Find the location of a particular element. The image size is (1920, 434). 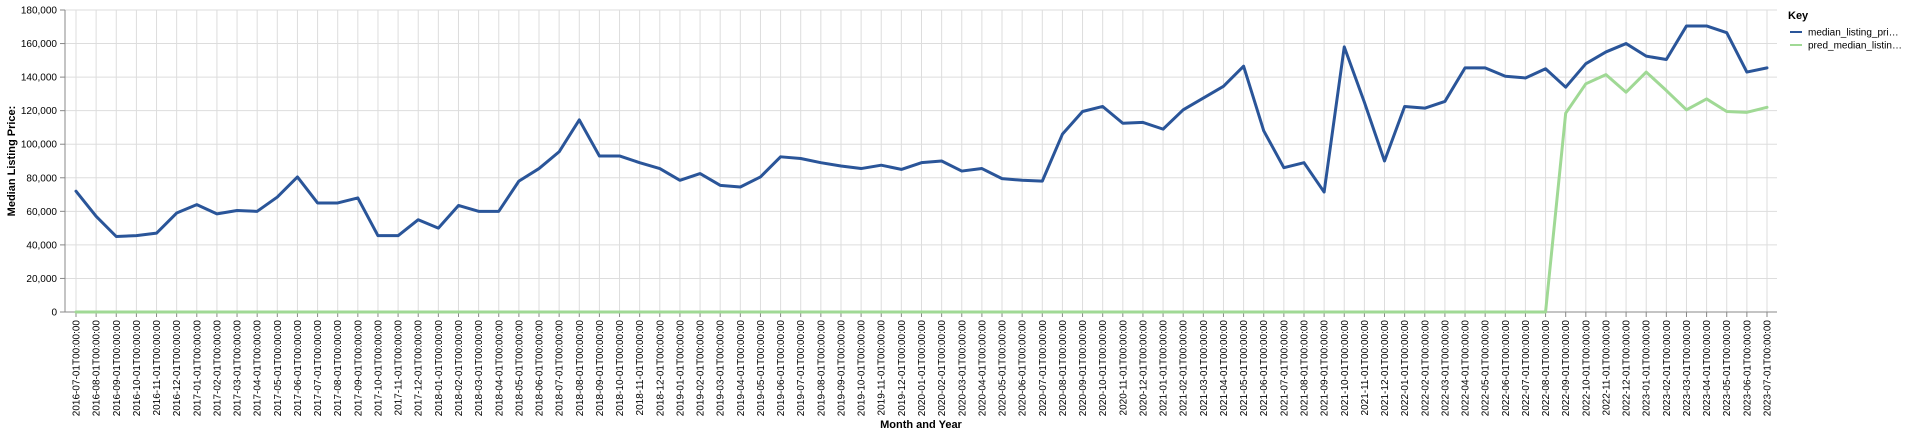

x-tick-label: 2020-08-01T00:00:00 is located at coordinates (1063, 368).